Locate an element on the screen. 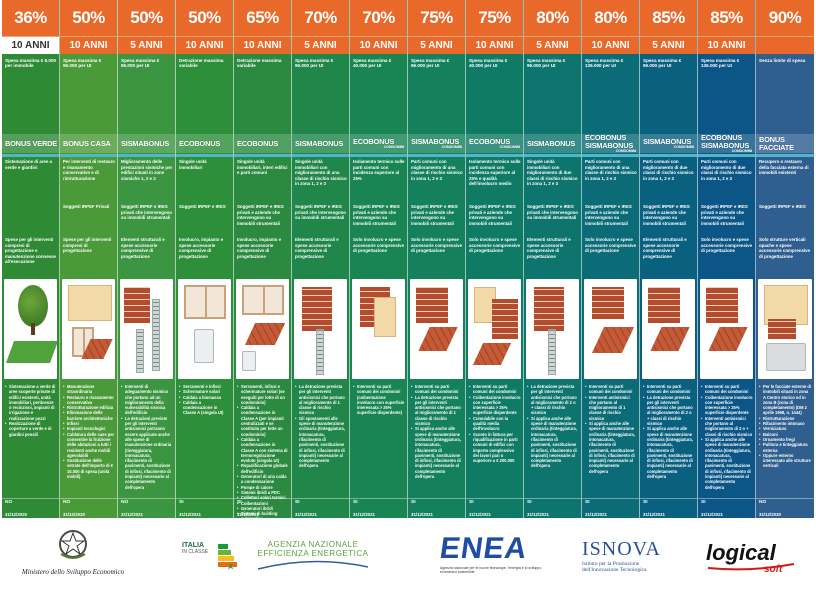 This screenshot has width=816, height=592. ministry-logo: Ministero dello Sviluppo Economico is located at coordinates (73, 558).